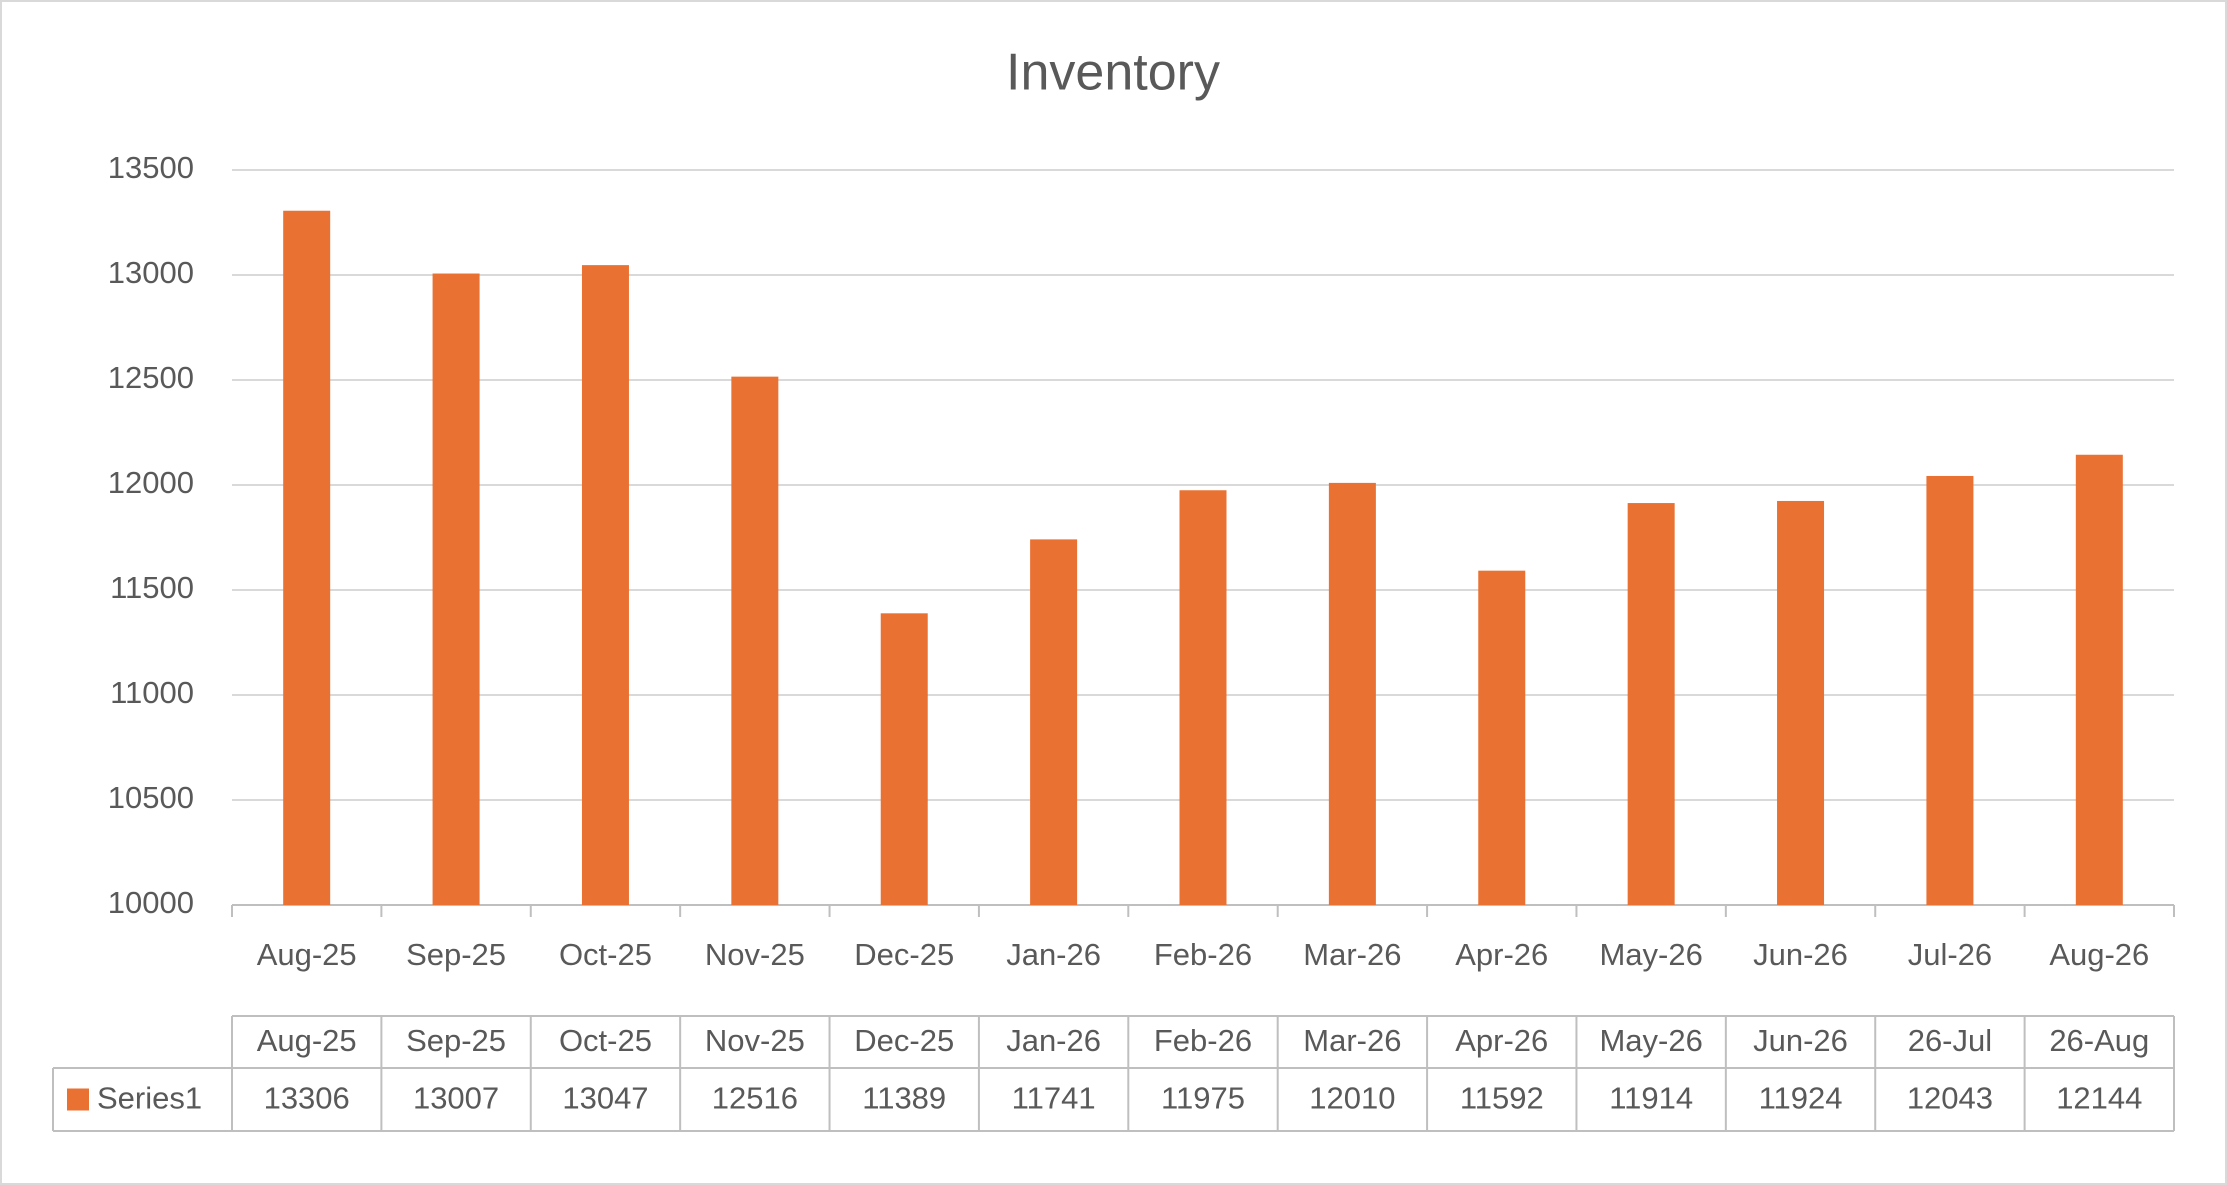 This screenshot has width=2227, height=1185. Describe the element at coordinates (1650, 954) in the screenshot. I see `x-tick-label: May-26` at that location.